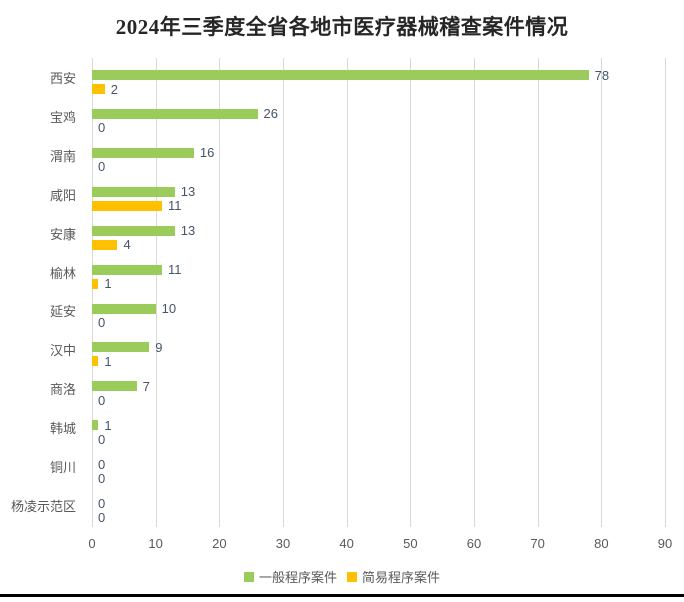  I want to click on value-label: 4, so click(127, 245).